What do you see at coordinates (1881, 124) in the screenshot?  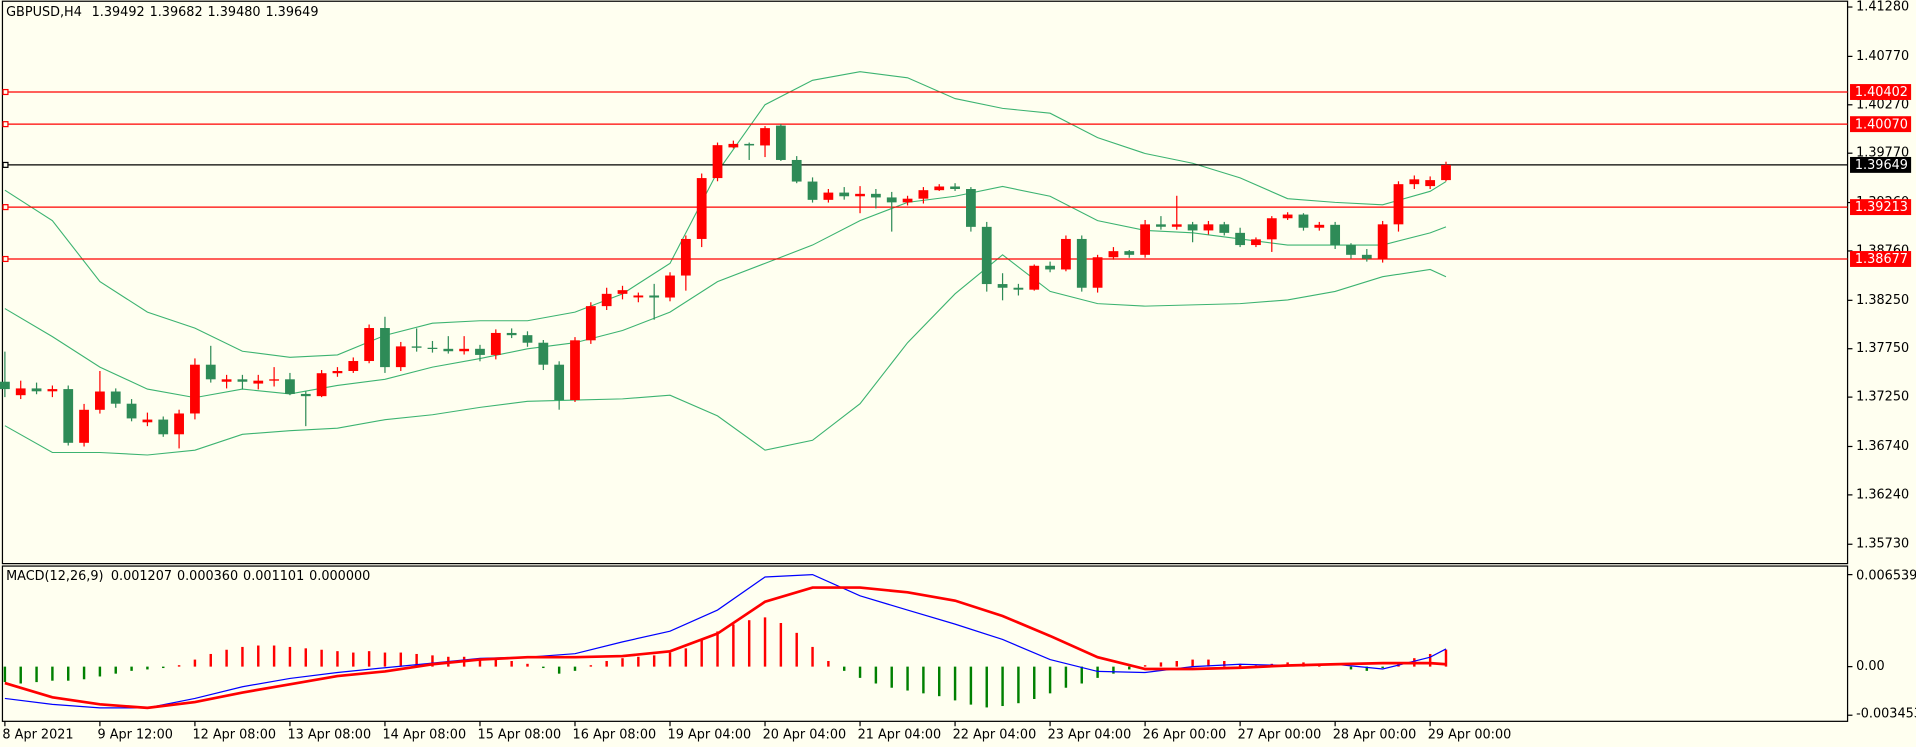 I see `level-label: 1.40070` at bounding box center [1881, 124].